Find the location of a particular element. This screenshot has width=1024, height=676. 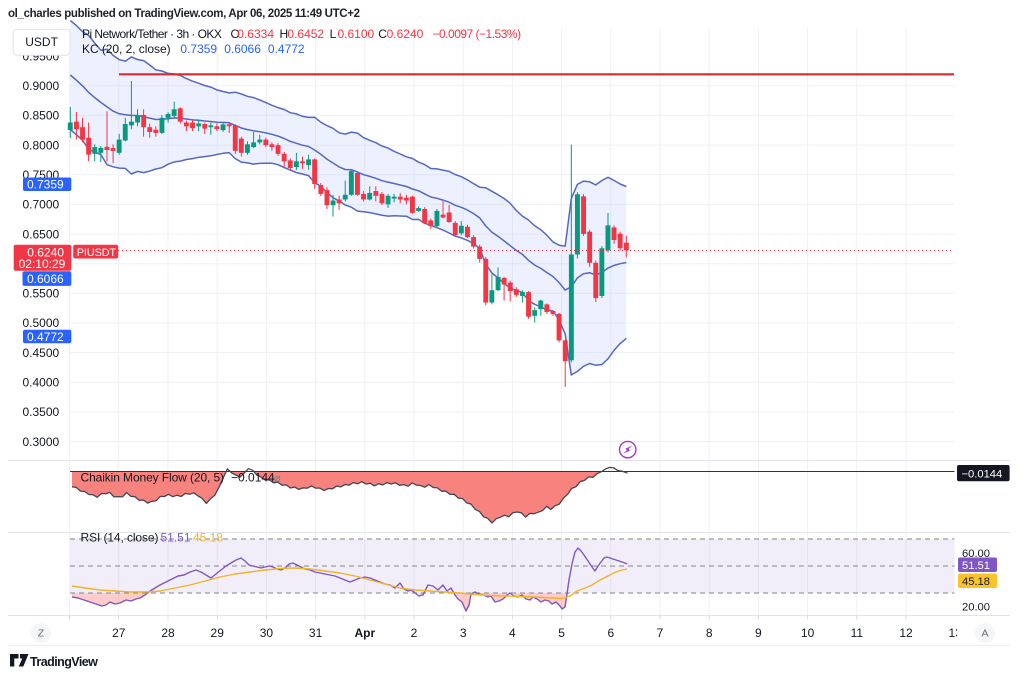

svg-text: 9 is located at coordinates (758, 633).